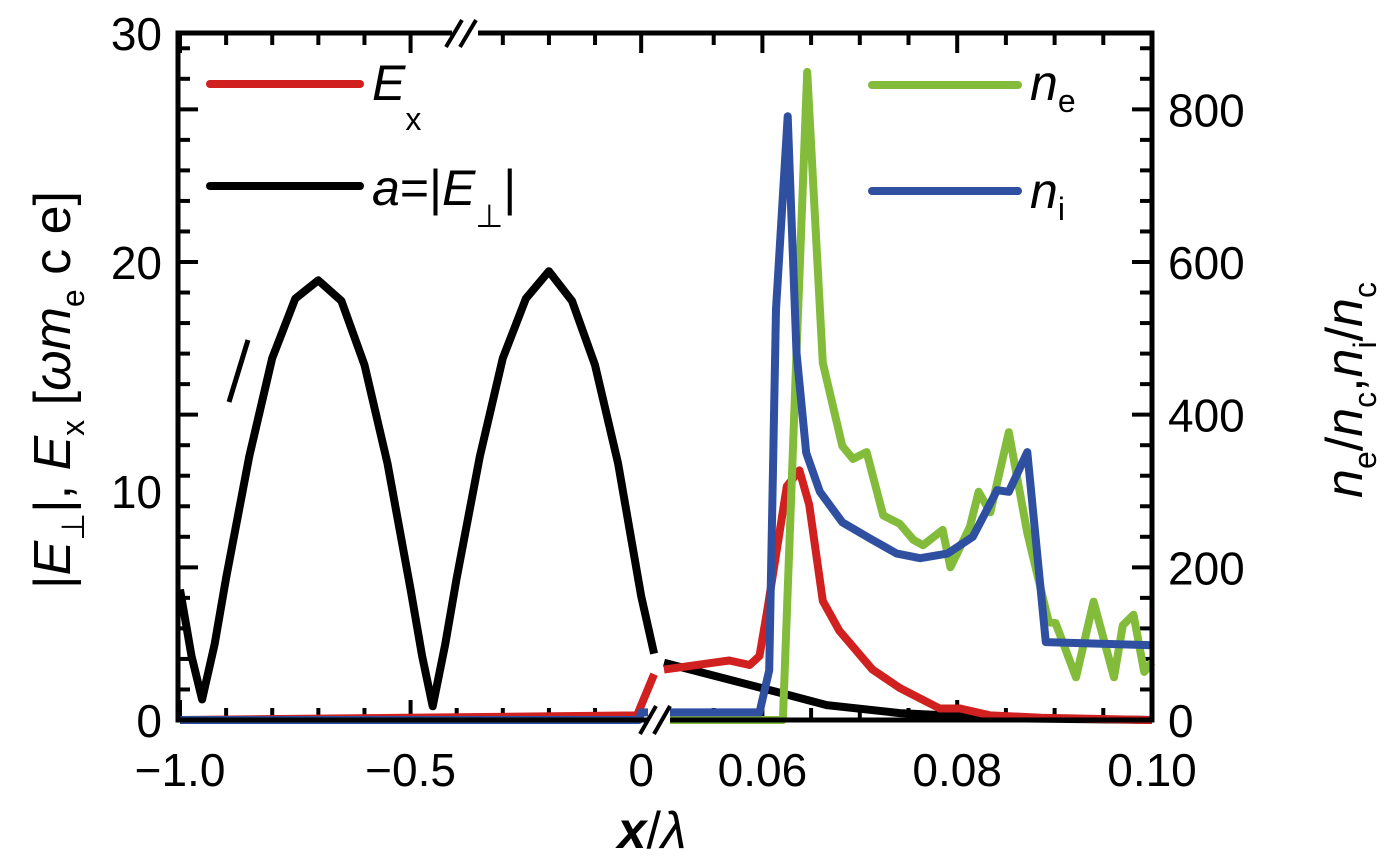 This screenshot has width=1400, height=861. What do you see at coordinates (957, 770) in the screenshot?
I see `x-tick-label: 0.08` at bounding box center [957, 770].